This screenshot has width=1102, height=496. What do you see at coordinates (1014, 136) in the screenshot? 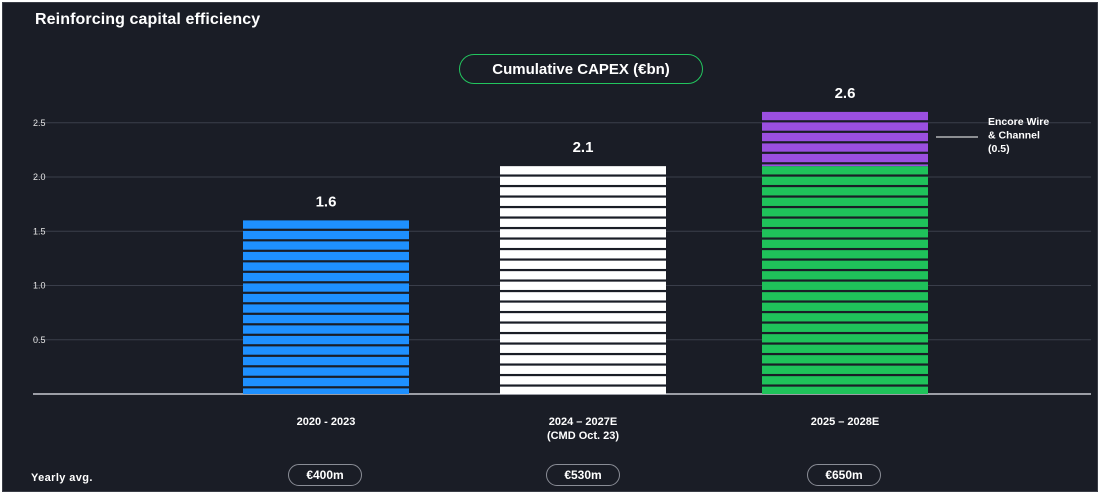
I see `annotation-label: & Channel` at bounding box center [1014, 136].